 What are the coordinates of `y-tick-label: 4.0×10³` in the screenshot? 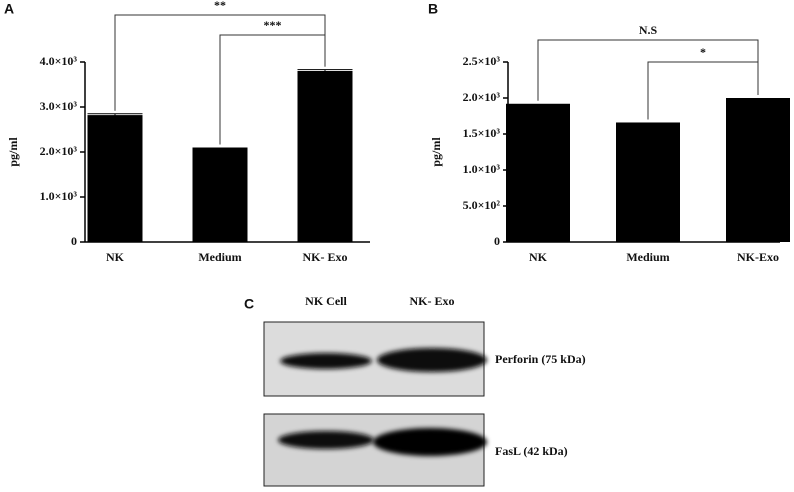 It's located at (59, 61).